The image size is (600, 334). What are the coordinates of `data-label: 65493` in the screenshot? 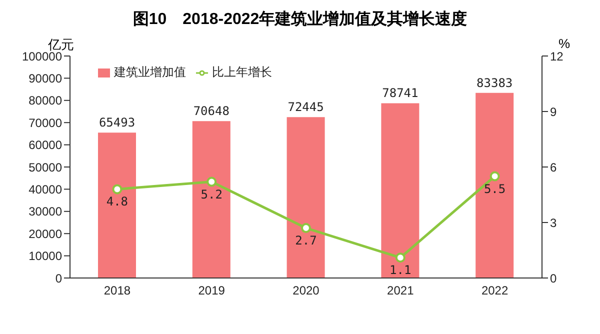 It's located at (117, 123).